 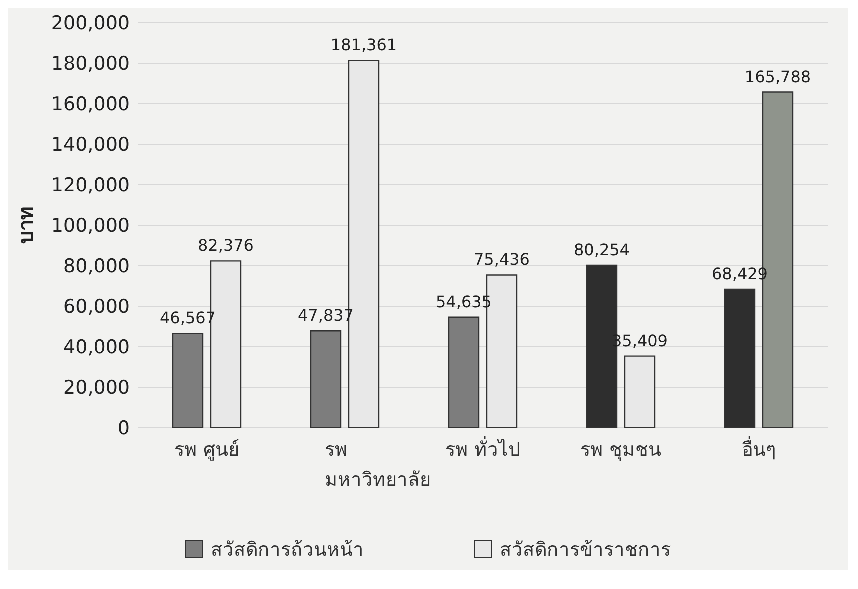 I want to click on y-tick-label: 40,000, so click(x=97, y=347).